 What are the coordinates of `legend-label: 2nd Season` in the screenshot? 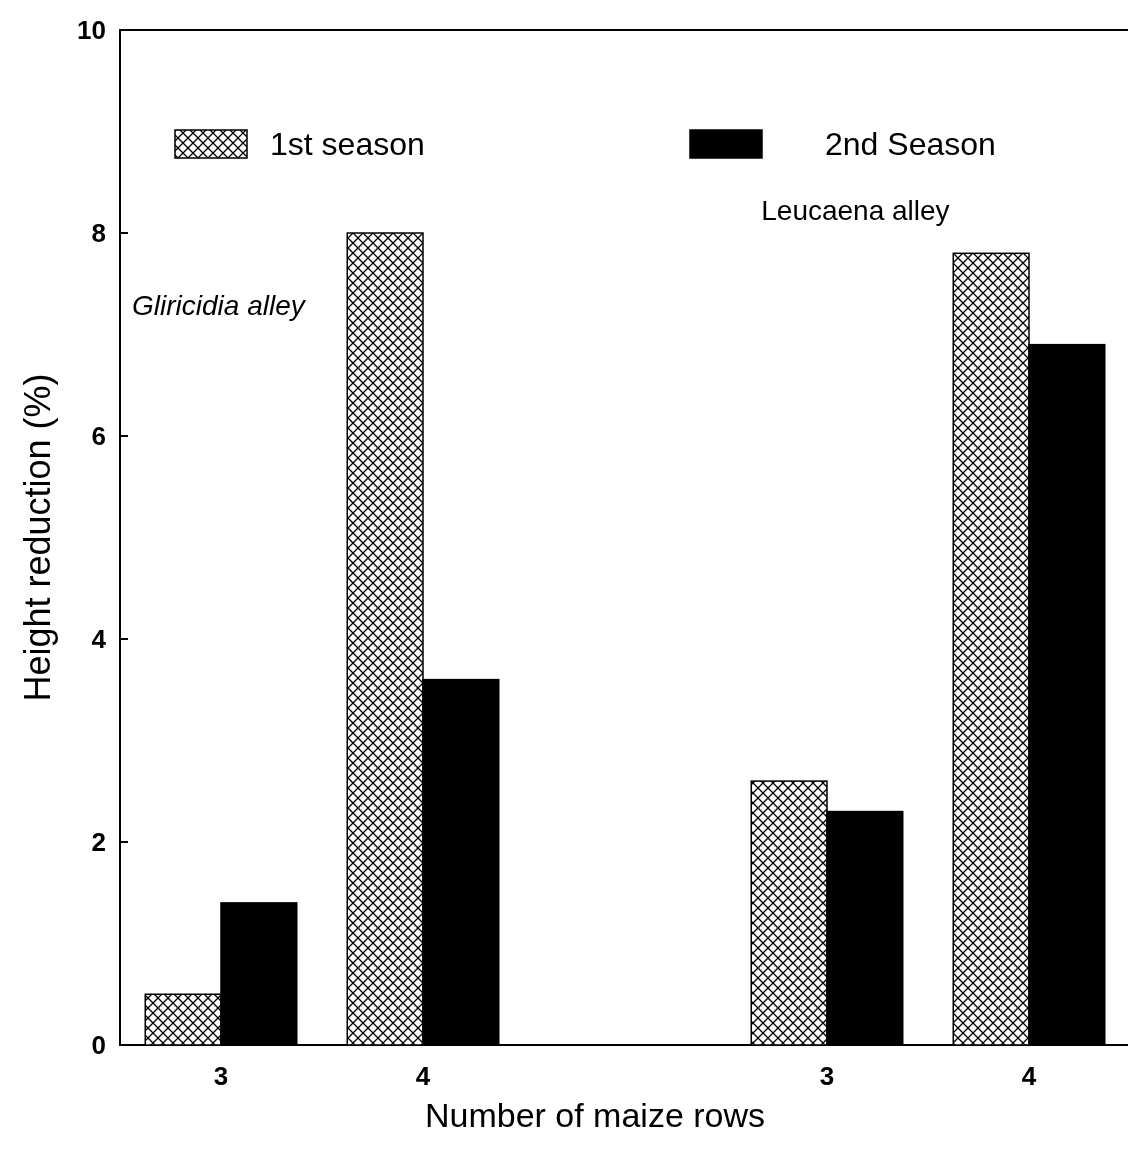 It's located at (910, 144).